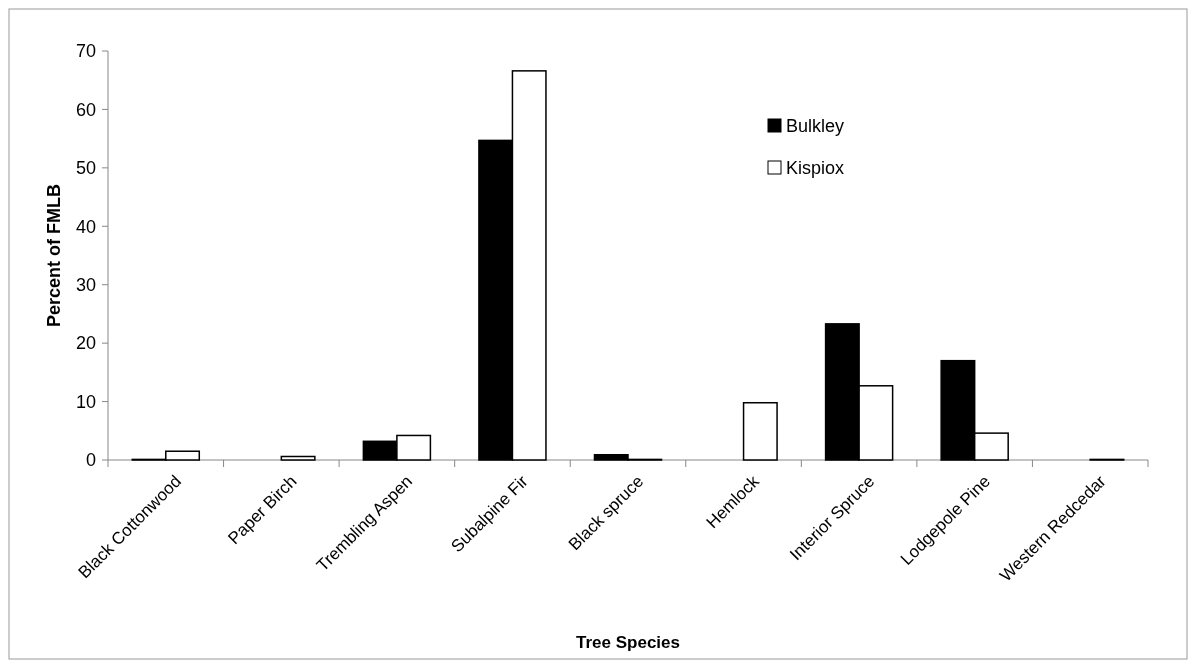 This screenshot has height=668, width=1195. Describe the element at coordinates (54, 255) in the screenshot. I see `y-axis-title: Percent of FMLB` at that location.